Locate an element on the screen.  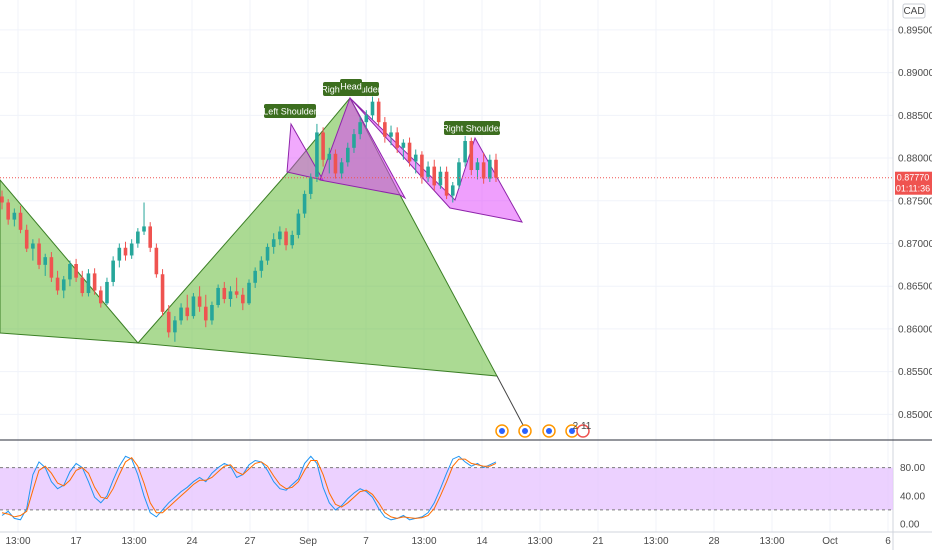
stochastic-tick-label: 40.00 is located at coordinates (912, 496).